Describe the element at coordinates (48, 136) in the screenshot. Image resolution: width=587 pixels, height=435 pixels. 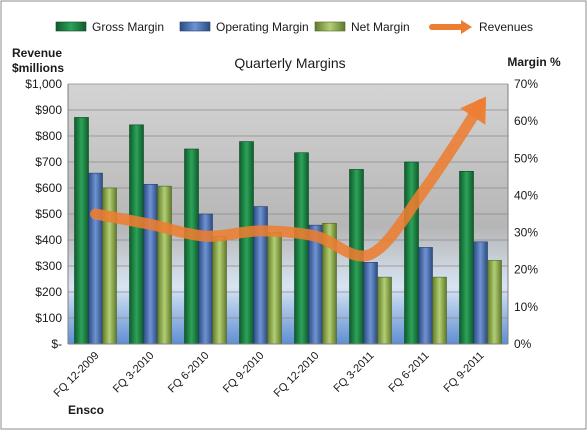
I see `y-left-tick-label: $800` at that location.